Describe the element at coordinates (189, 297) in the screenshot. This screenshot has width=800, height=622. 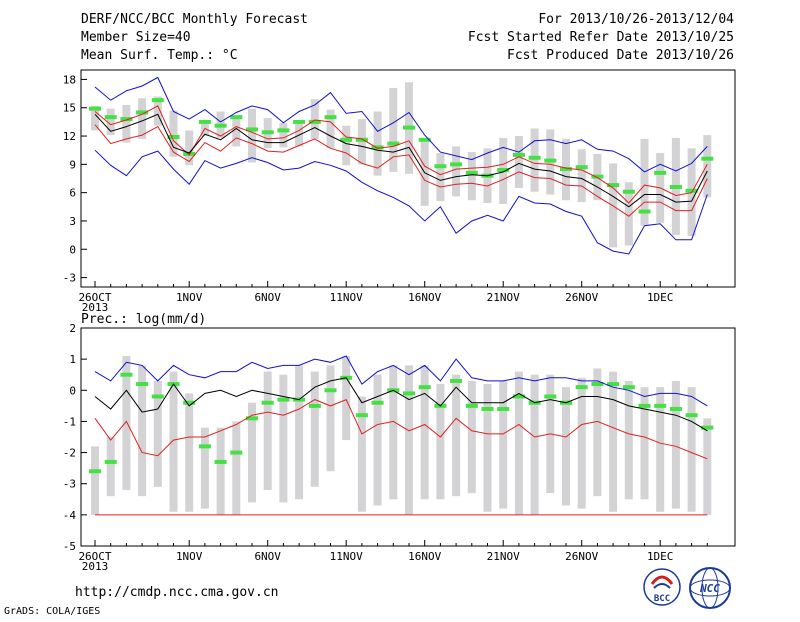
I see `temp-x-tick-label: 1NOV` at that location.